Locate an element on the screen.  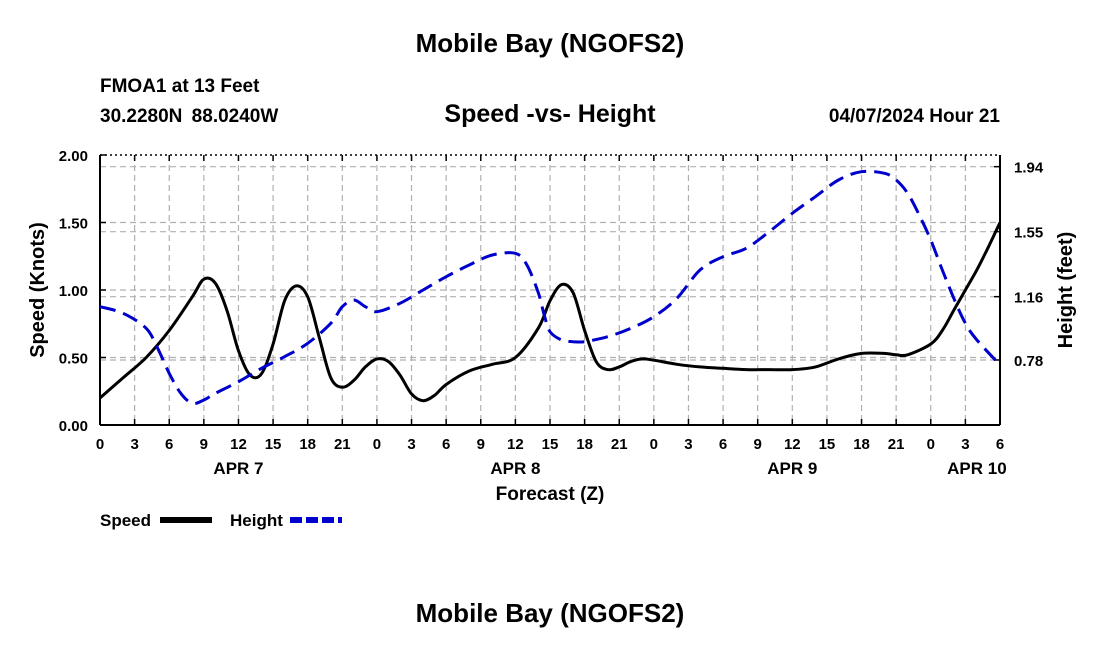
x-date-label: APR 8 is located at coordinates (515, 468).